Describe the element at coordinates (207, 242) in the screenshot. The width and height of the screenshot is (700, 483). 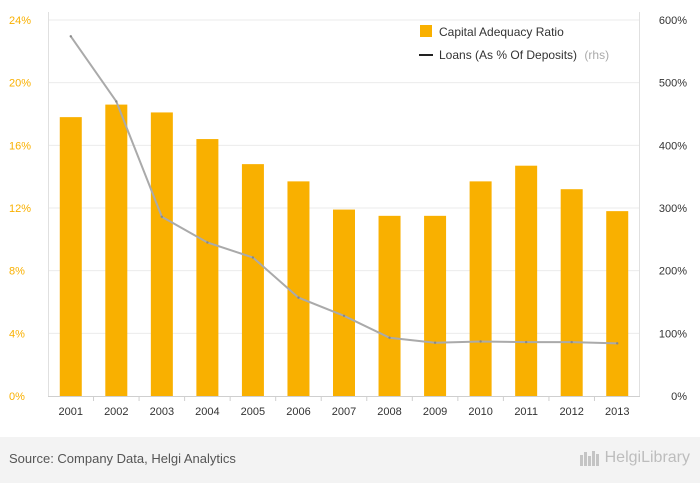
I see `line-point-2004` at that location.